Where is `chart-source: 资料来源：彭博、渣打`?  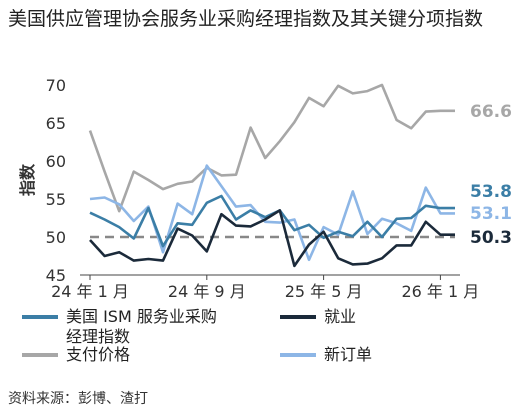 chart-source: 资料来源：彭博、渣打 is located at coordinates (78, 399).